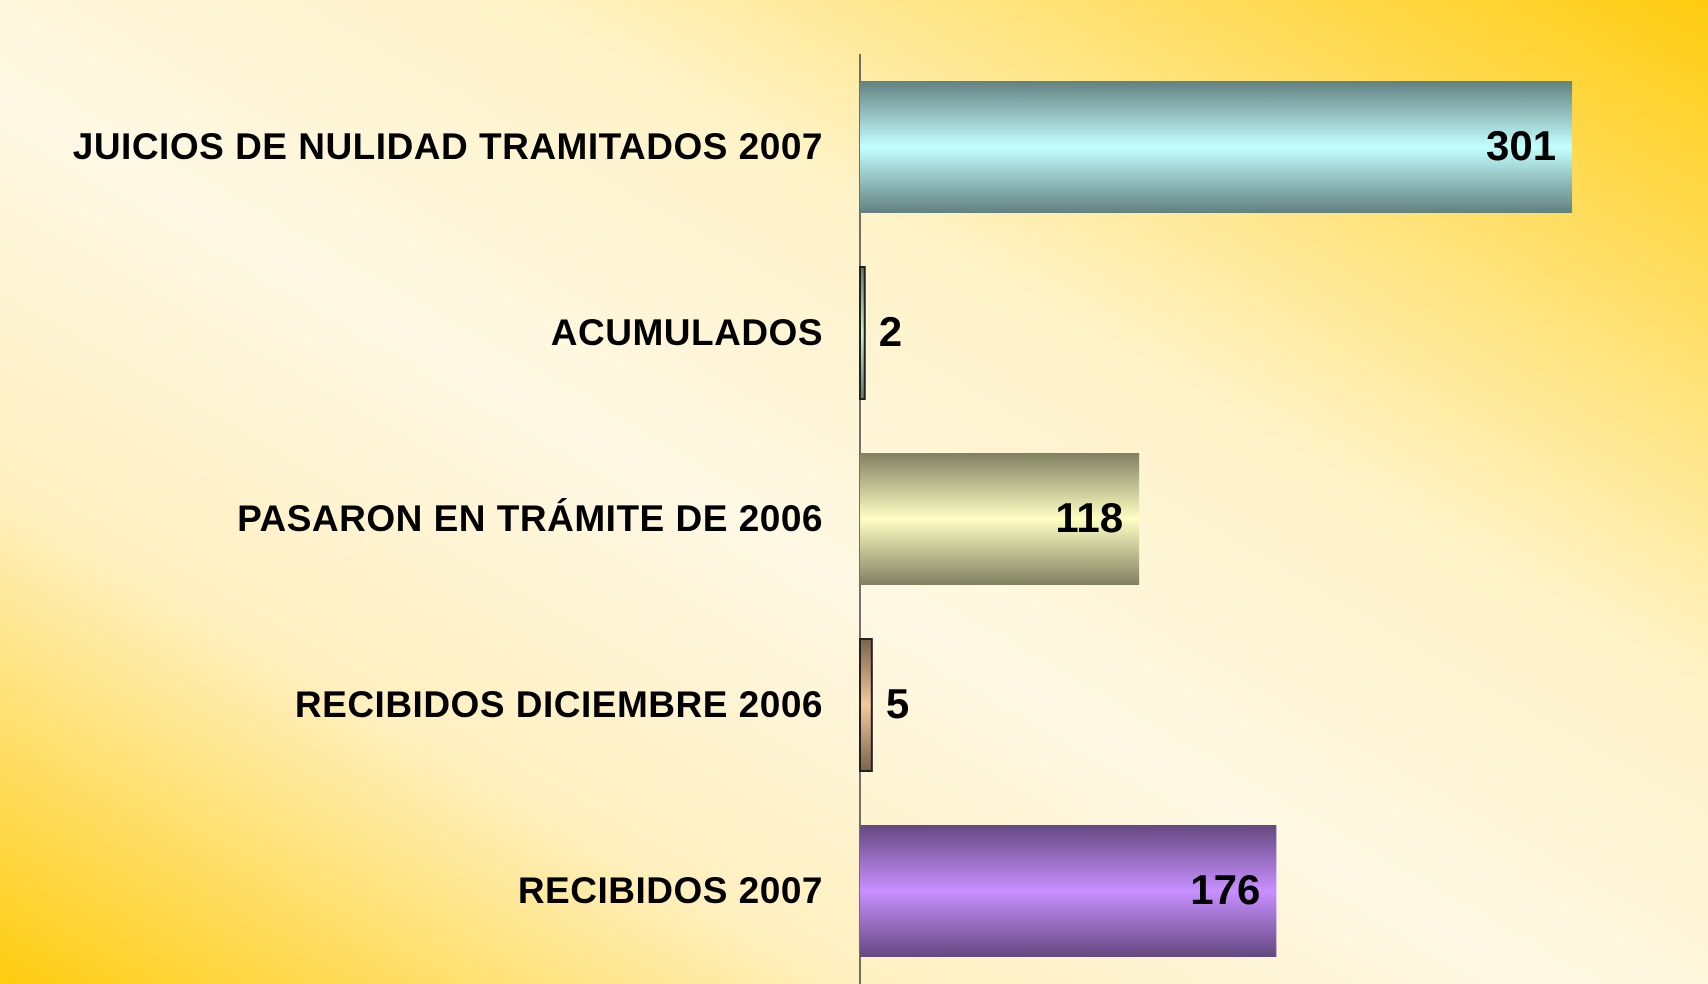 The height and width of the screenshot is (984, 1708). I want to click on y-tick-label: RECIBIDOS DICIEMBRE 2006, so click(558, 704).